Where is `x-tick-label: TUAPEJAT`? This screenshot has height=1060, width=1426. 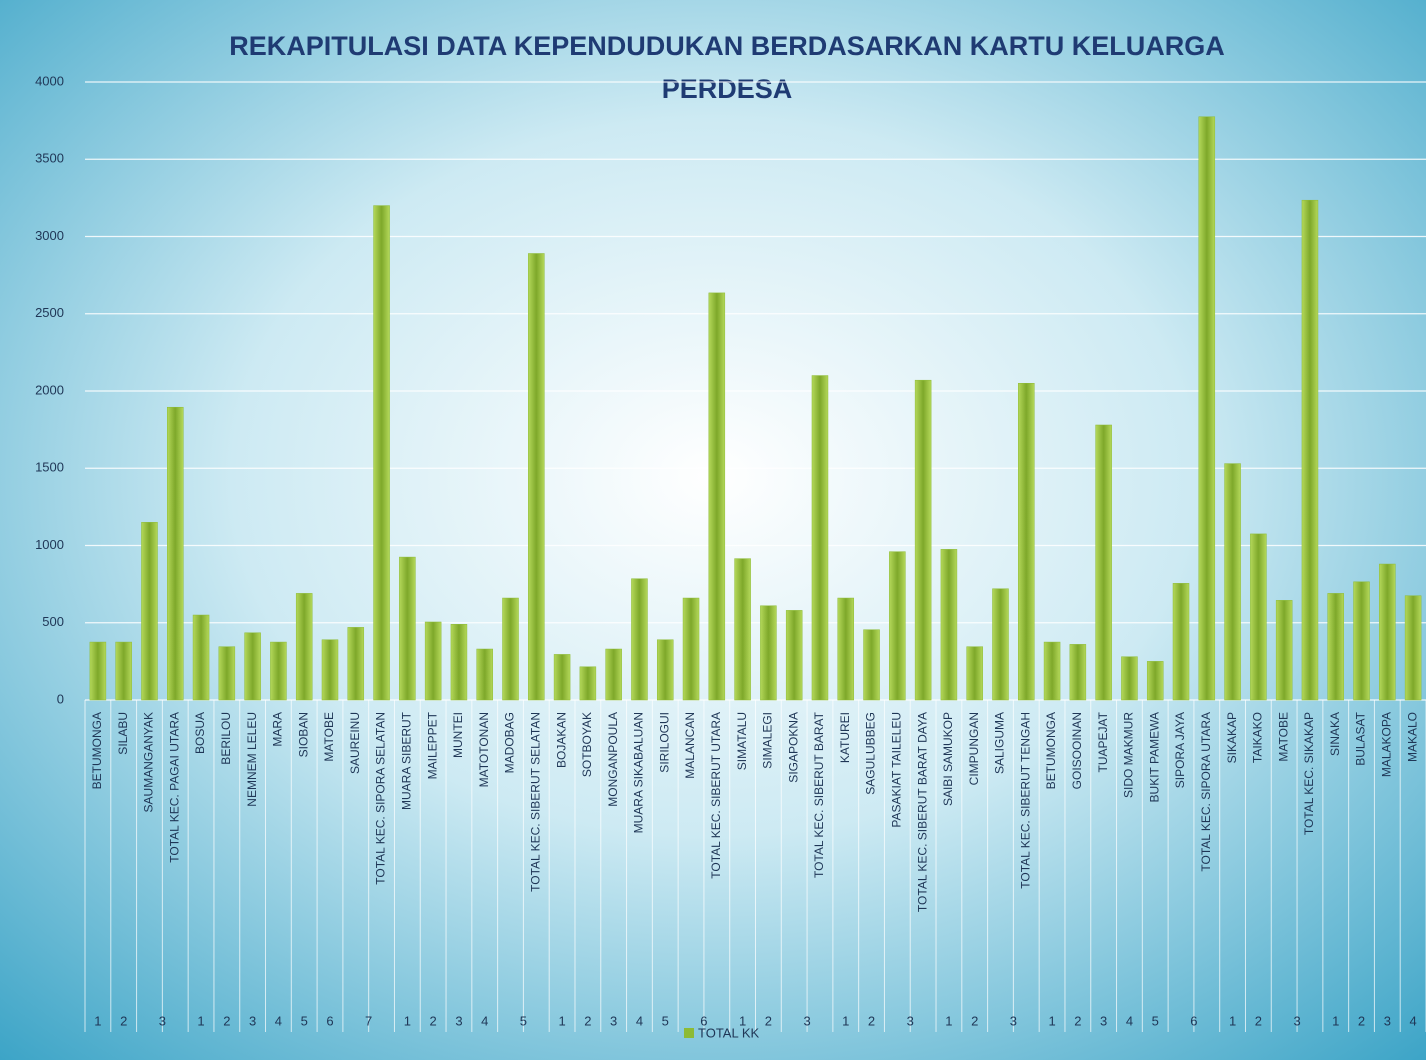 x-tick-label: TUAPEJAT is located at coordinates (1103, 741).